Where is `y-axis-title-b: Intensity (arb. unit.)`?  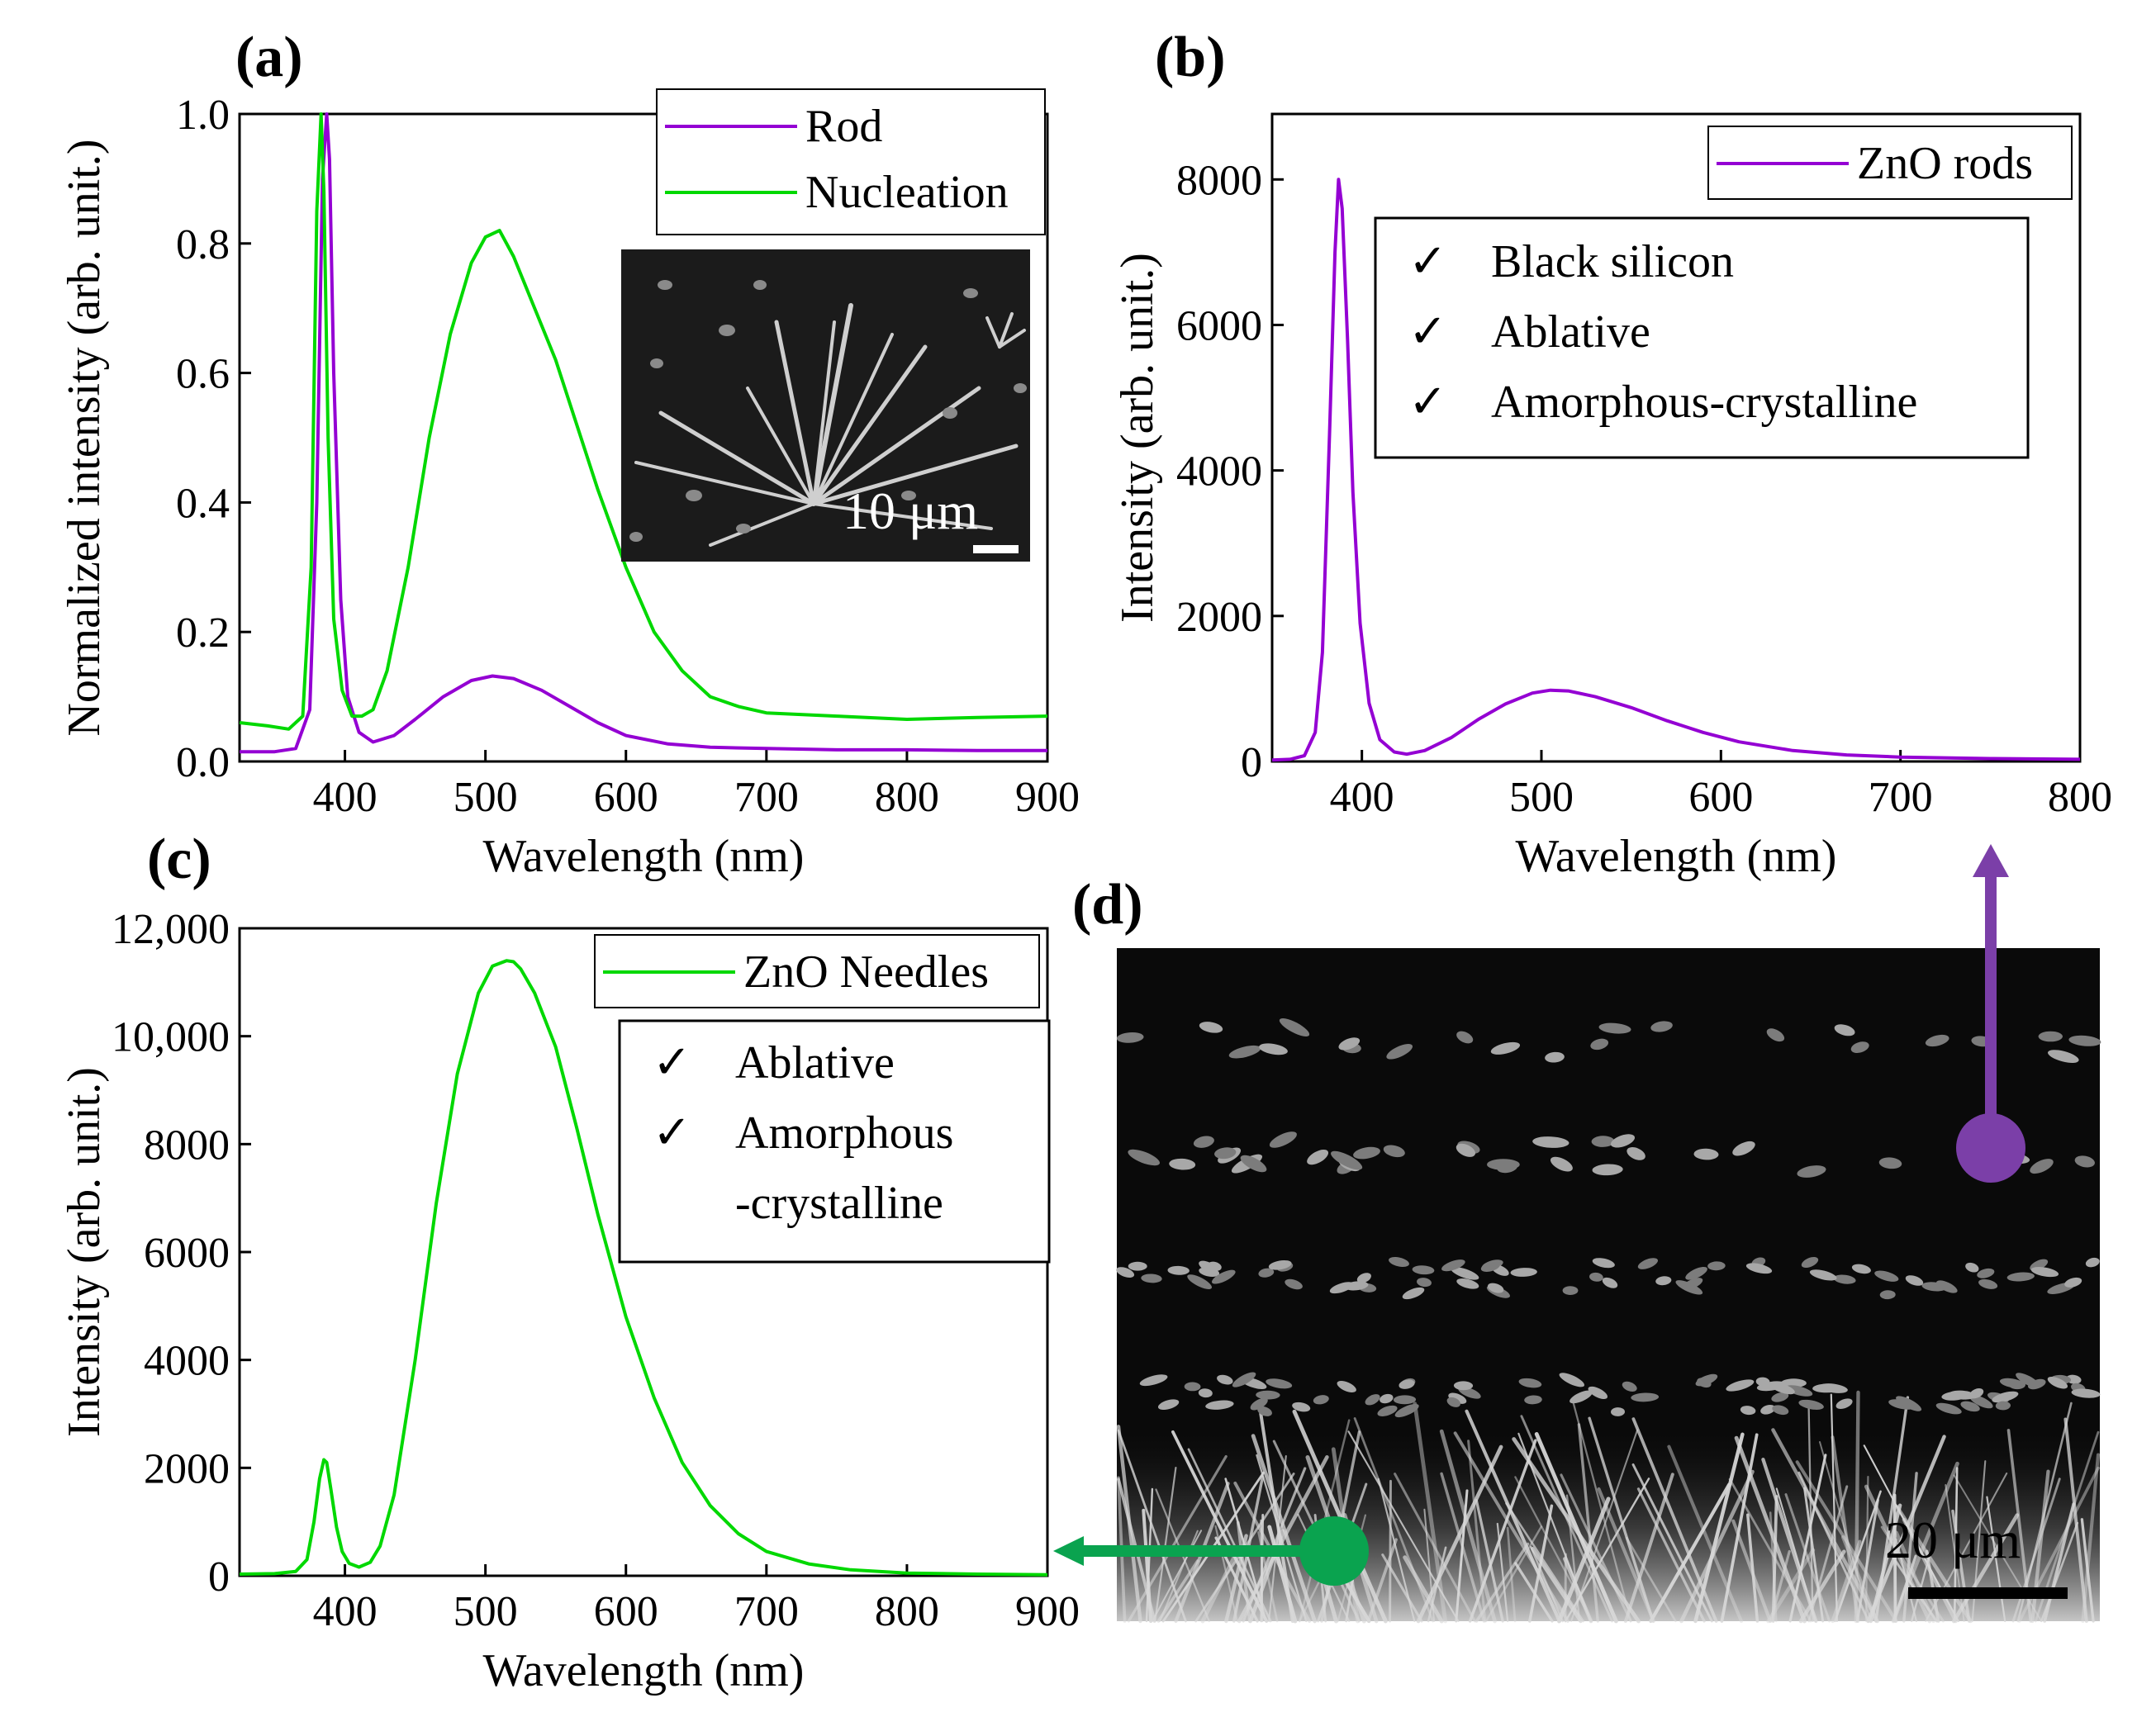
y-axis-title-b: Intensity (arb. unit.) is located at coordinates (1137, 438).